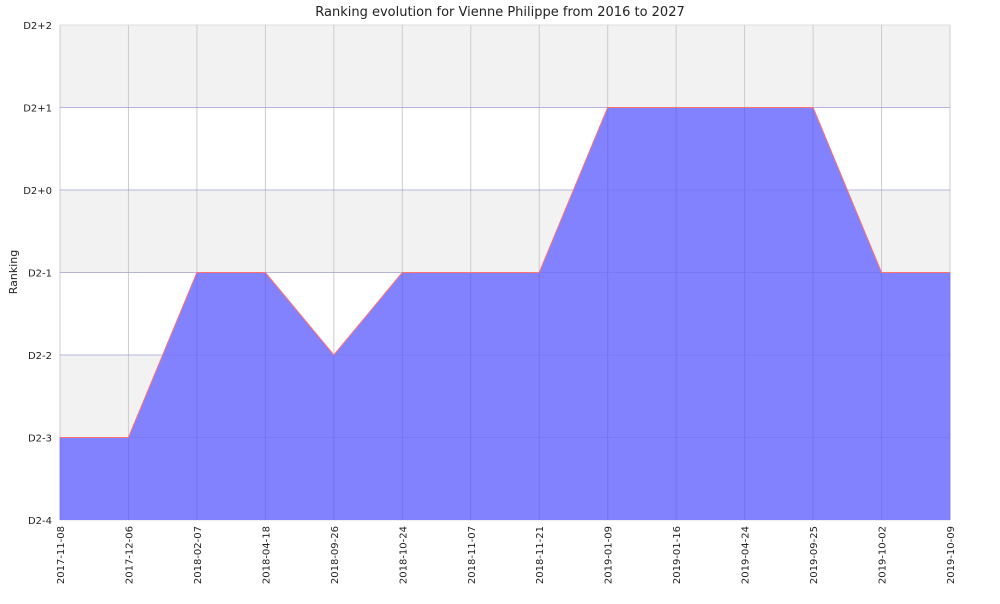  Describe the element at coordinates (403, 555) in the screenshot. I see `x-tick-label: 2018-10-24` at that location.